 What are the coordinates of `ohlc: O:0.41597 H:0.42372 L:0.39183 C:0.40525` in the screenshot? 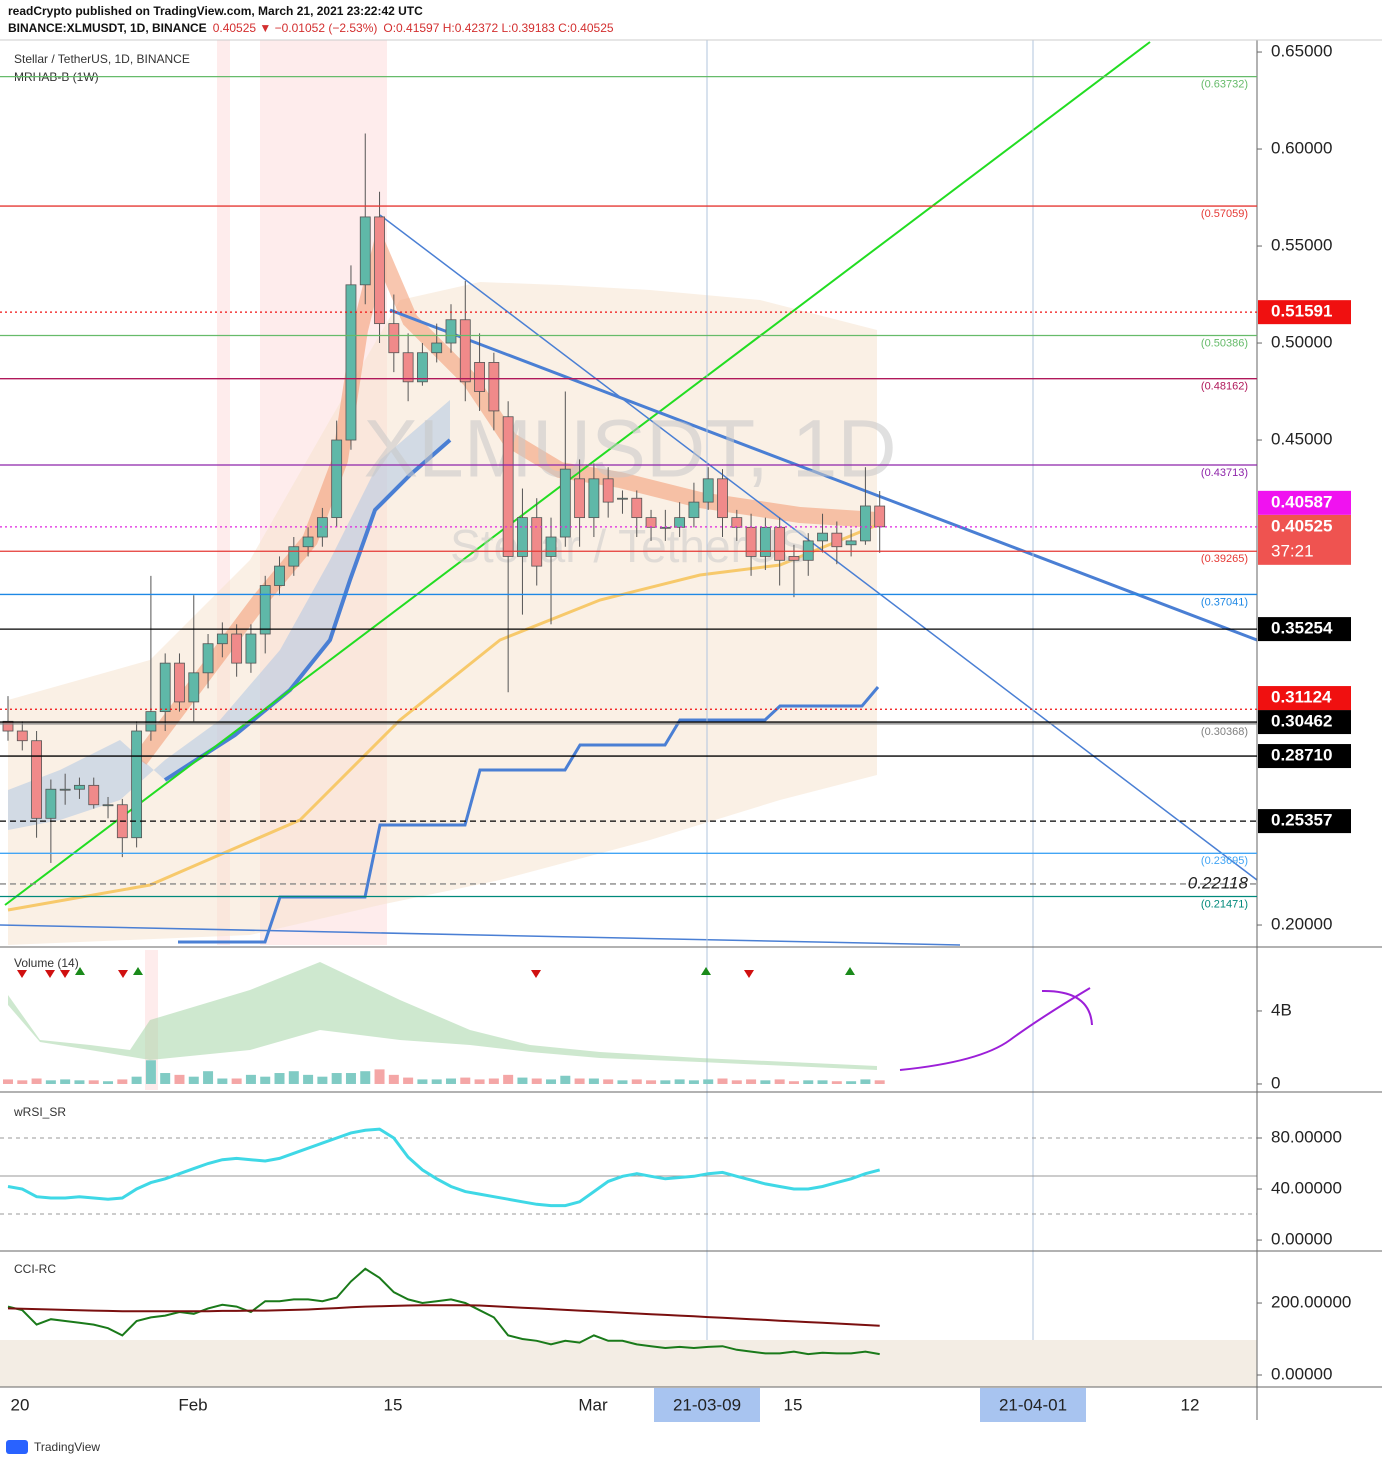 It's located at (498, 28).